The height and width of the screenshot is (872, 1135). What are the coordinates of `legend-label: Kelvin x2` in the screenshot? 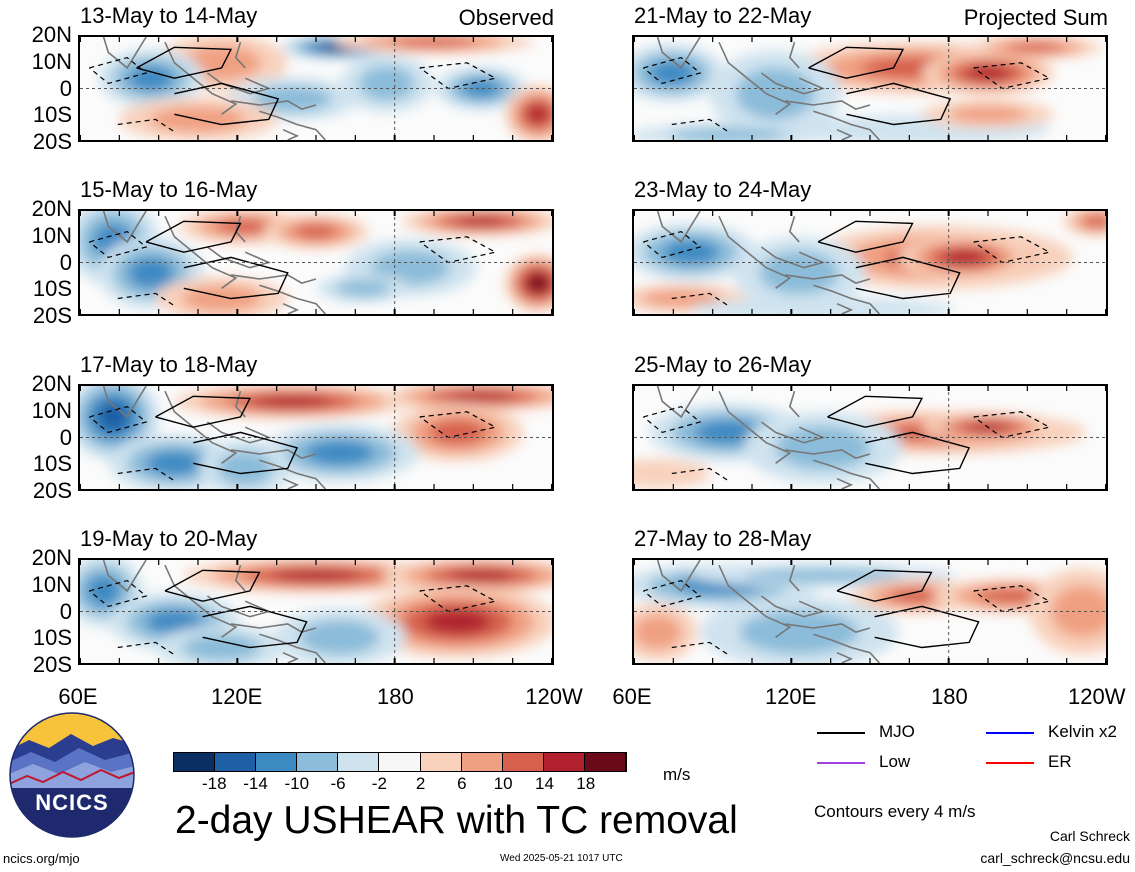 It's located at (1082, 731).